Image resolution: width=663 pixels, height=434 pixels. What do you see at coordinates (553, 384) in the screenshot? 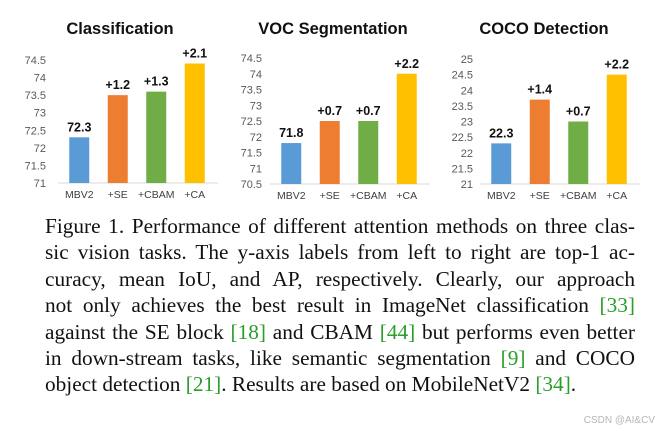
I see `citation-link: [34]` at bounding box center [553, 384].